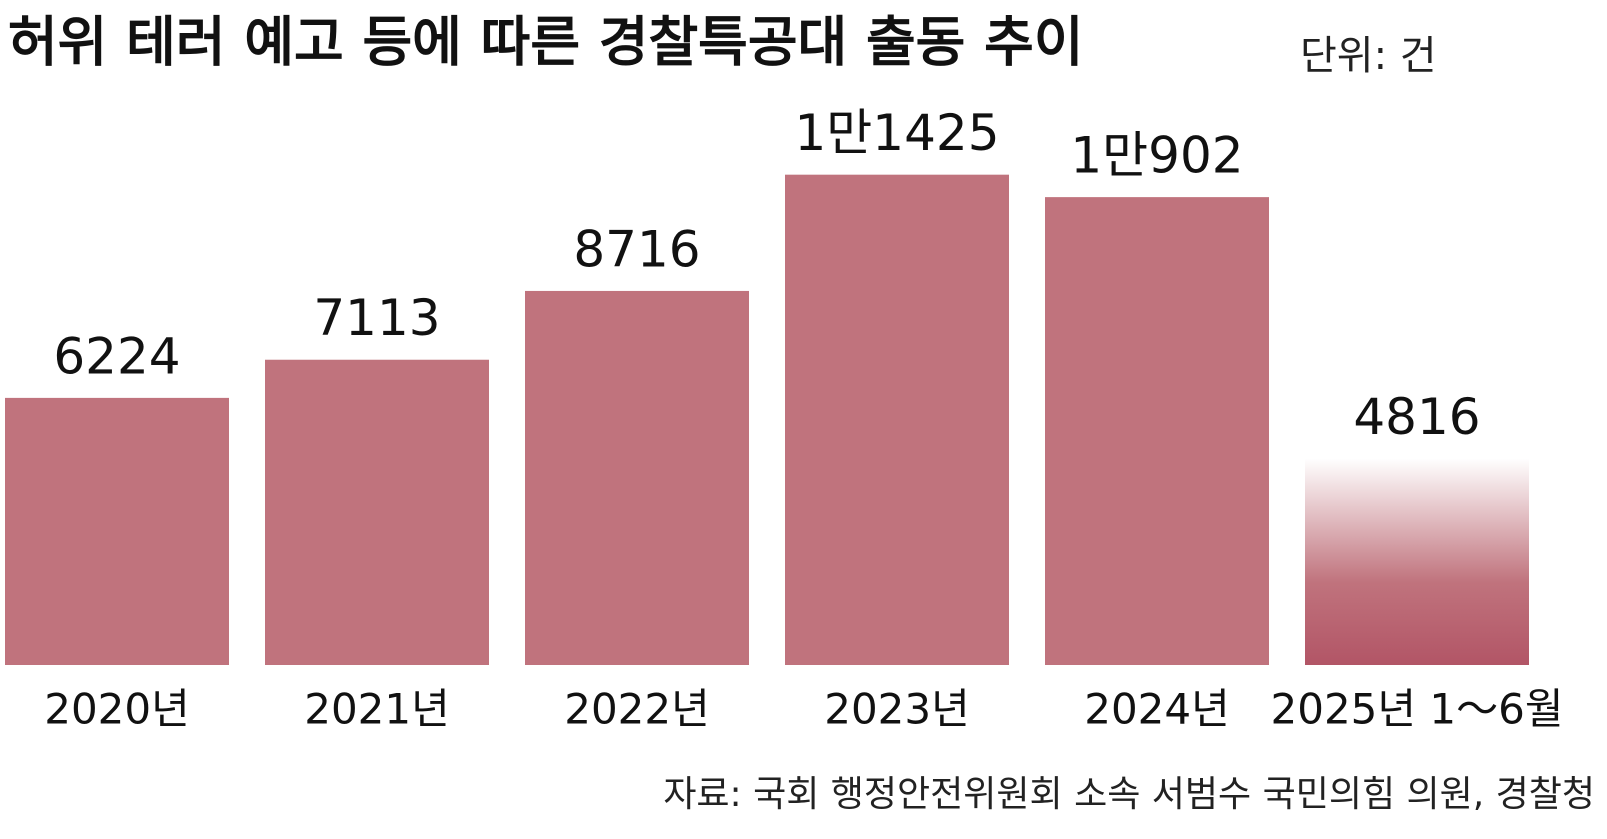  What do you see at coordinates (636, 249) in the screenshot?
I see `value-label: 8716` at bounding box center [636, 249].